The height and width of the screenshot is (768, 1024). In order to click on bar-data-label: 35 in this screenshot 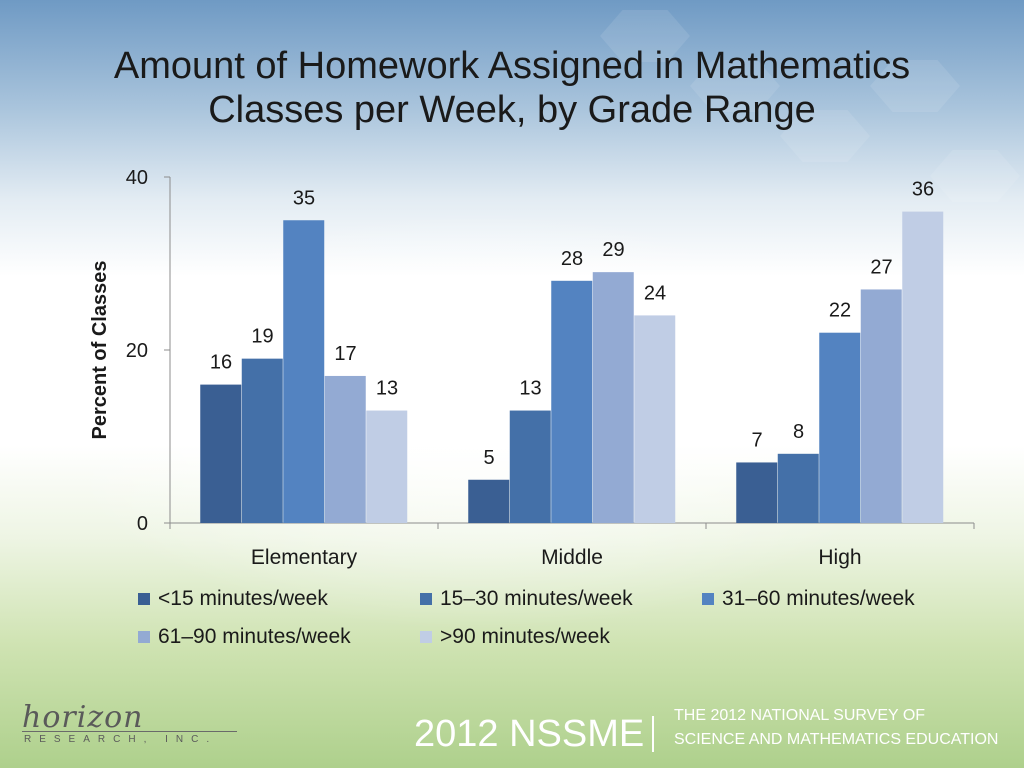, I will do `click(304, 198)`.